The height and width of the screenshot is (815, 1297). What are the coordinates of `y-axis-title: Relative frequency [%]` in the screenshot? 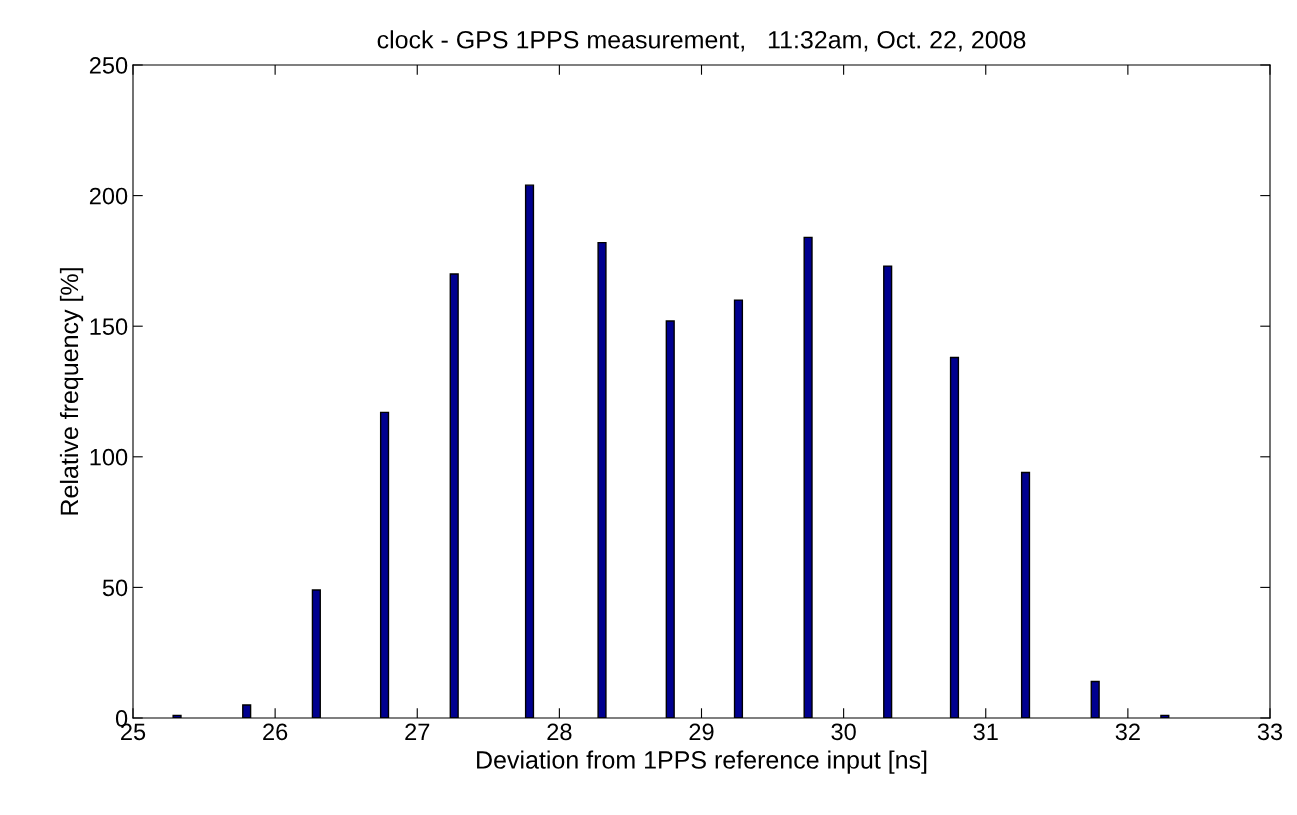 It's located at (71, 391).